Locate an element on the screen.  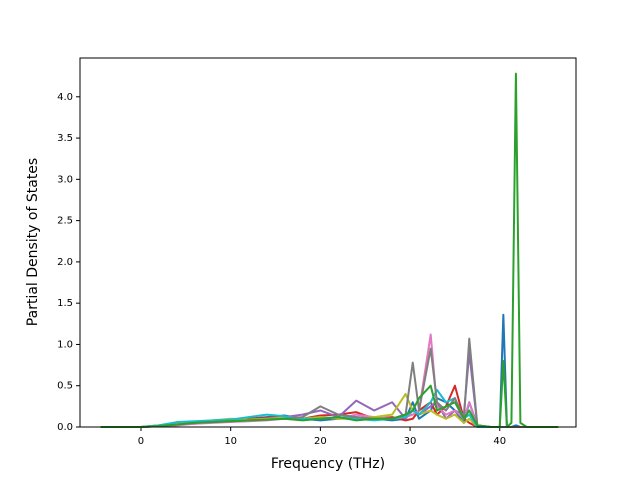
y-tick-label: 2.5 is located at coordinates (65, 221).